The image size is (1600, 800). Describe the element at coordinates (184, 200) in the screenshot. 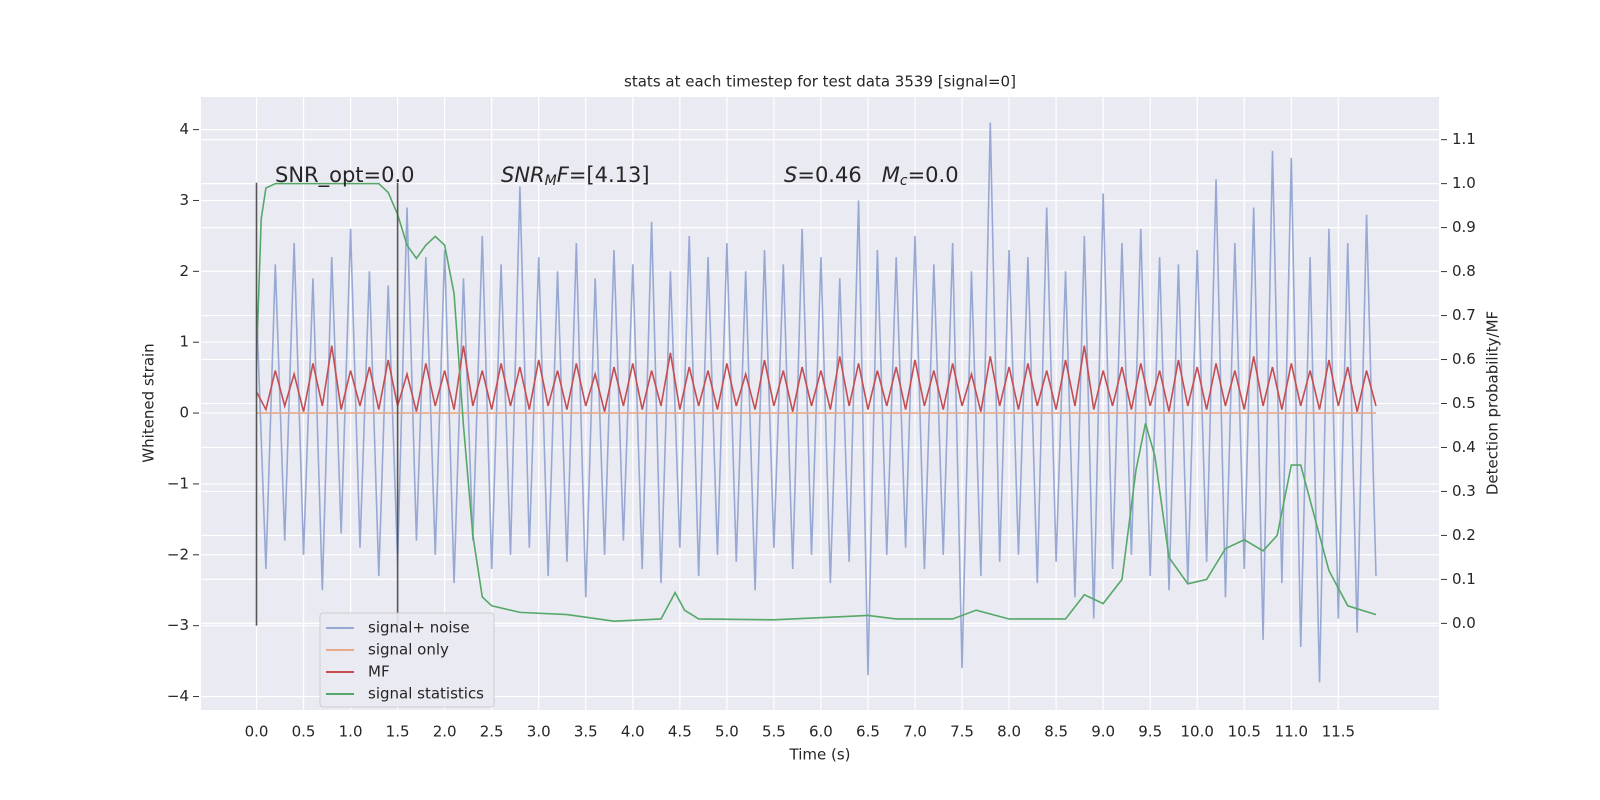

I see `y-tick-label: 3` at that location.